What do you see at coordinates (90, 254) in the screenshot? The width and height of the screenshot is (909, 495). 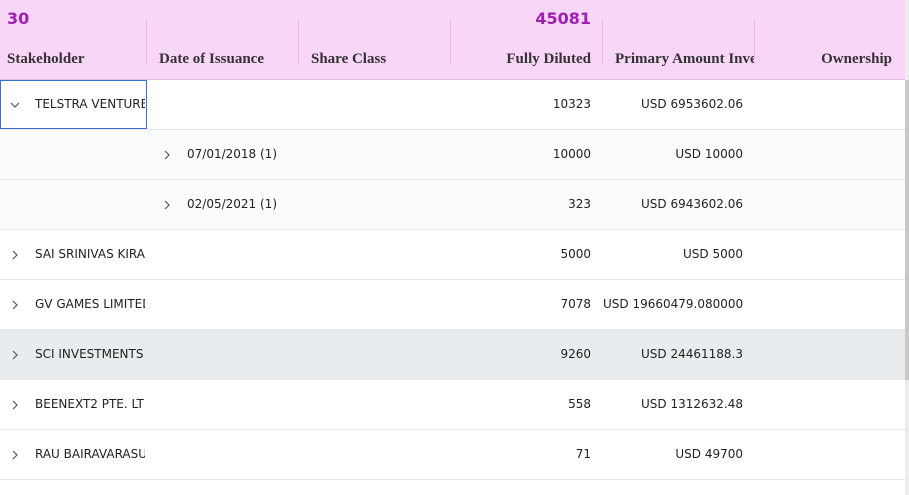 I see `stakeholder-name: SAI SRINIVAS KIRAN` at bounding box center [90, 254].